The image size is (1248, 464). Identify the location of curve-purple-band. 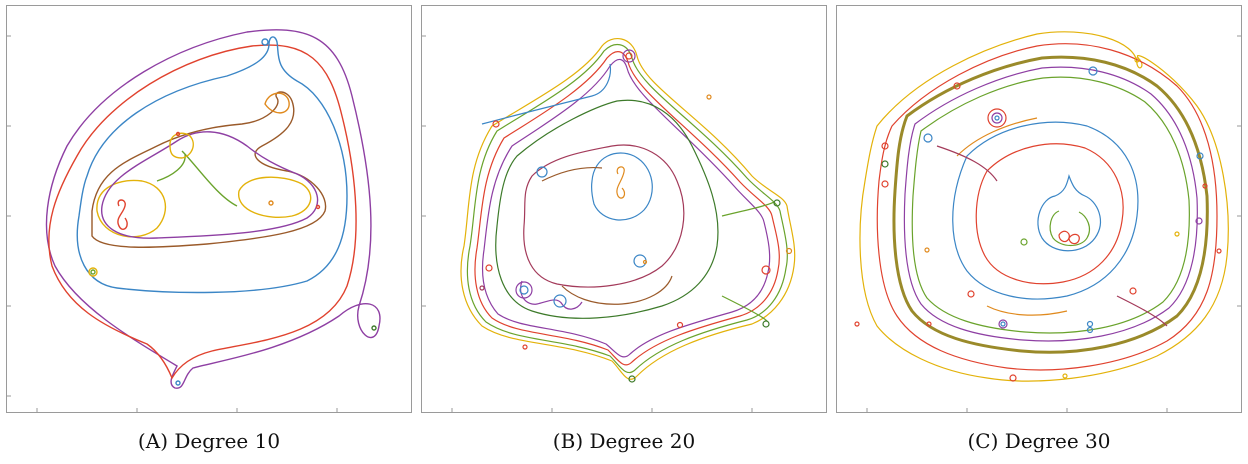
(1050, 204).